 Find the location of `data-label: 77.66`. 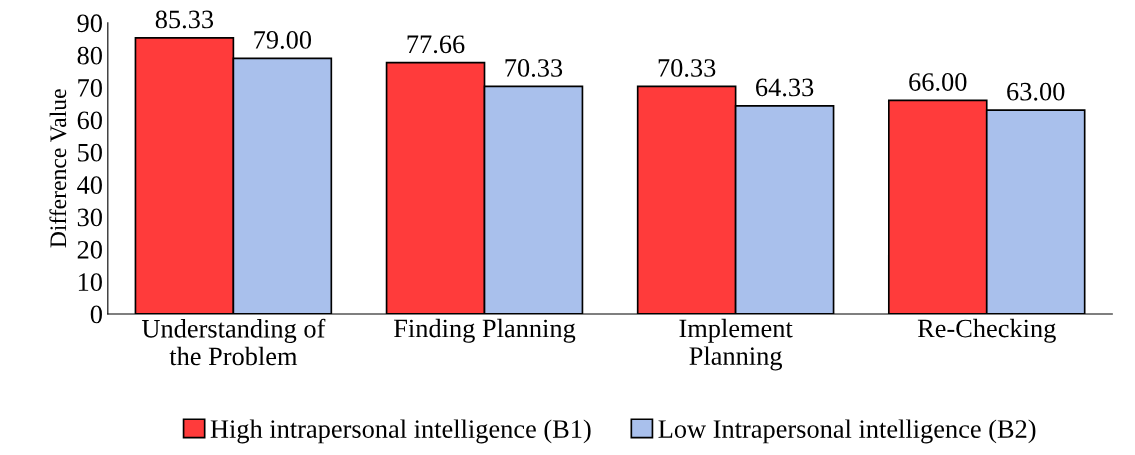

data-label: 77.66 is located at coordinates (436, 44).